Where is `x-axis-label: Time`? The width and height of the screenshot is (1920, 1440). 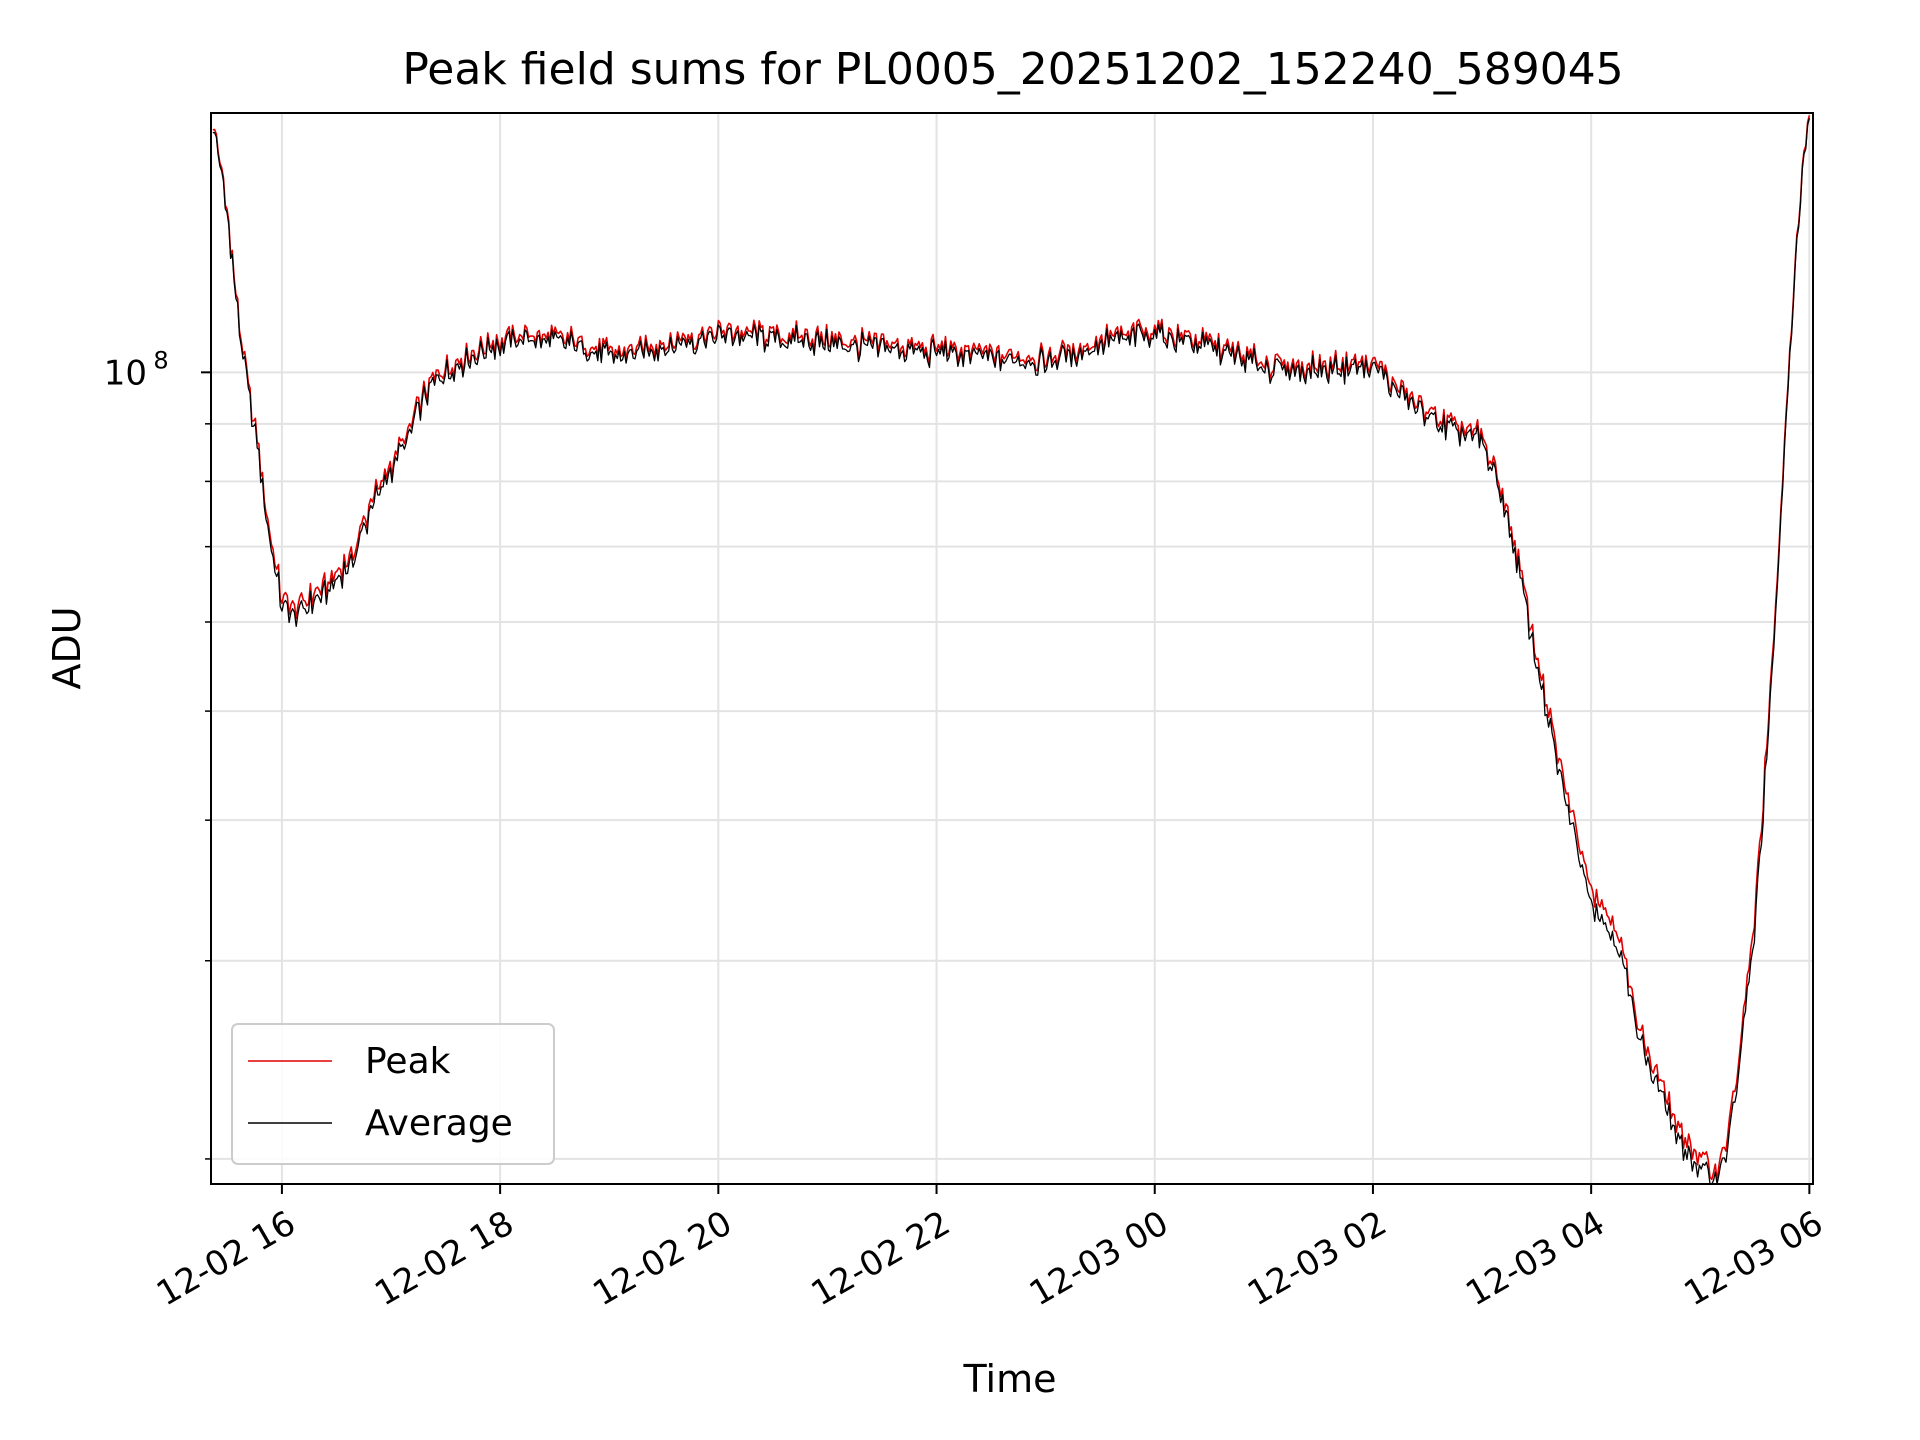
x-axis-label: Time is located at coordinates (1010, 1379).